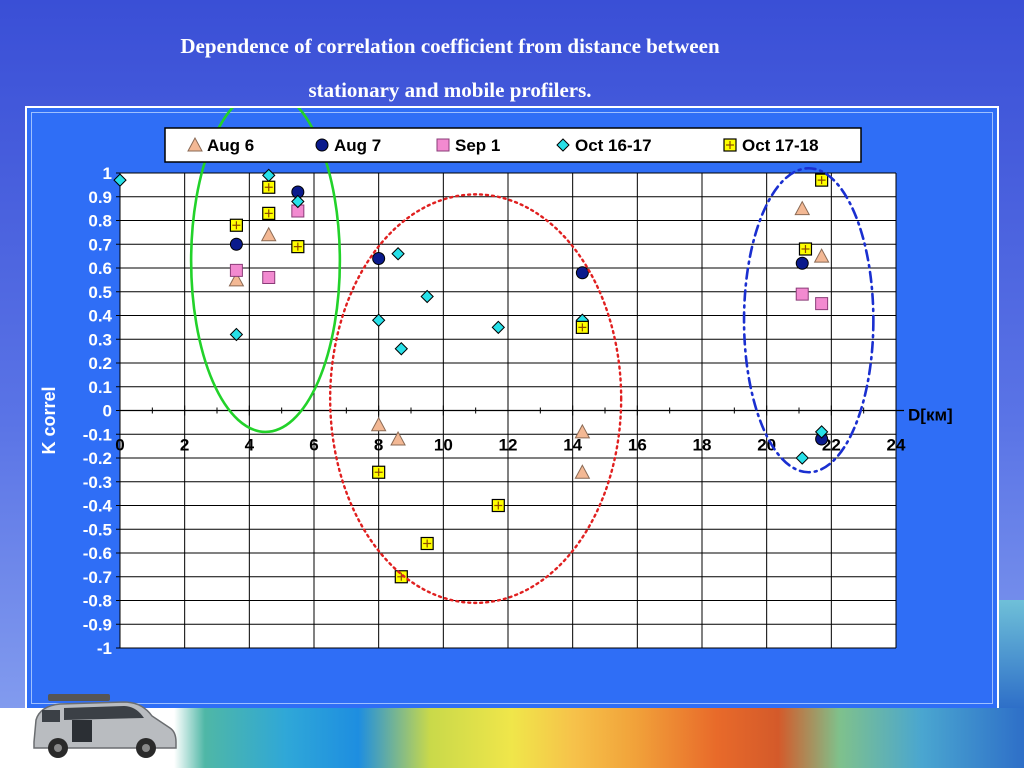  I want to click on y-tick-label: 0.5, so click(100, 292).